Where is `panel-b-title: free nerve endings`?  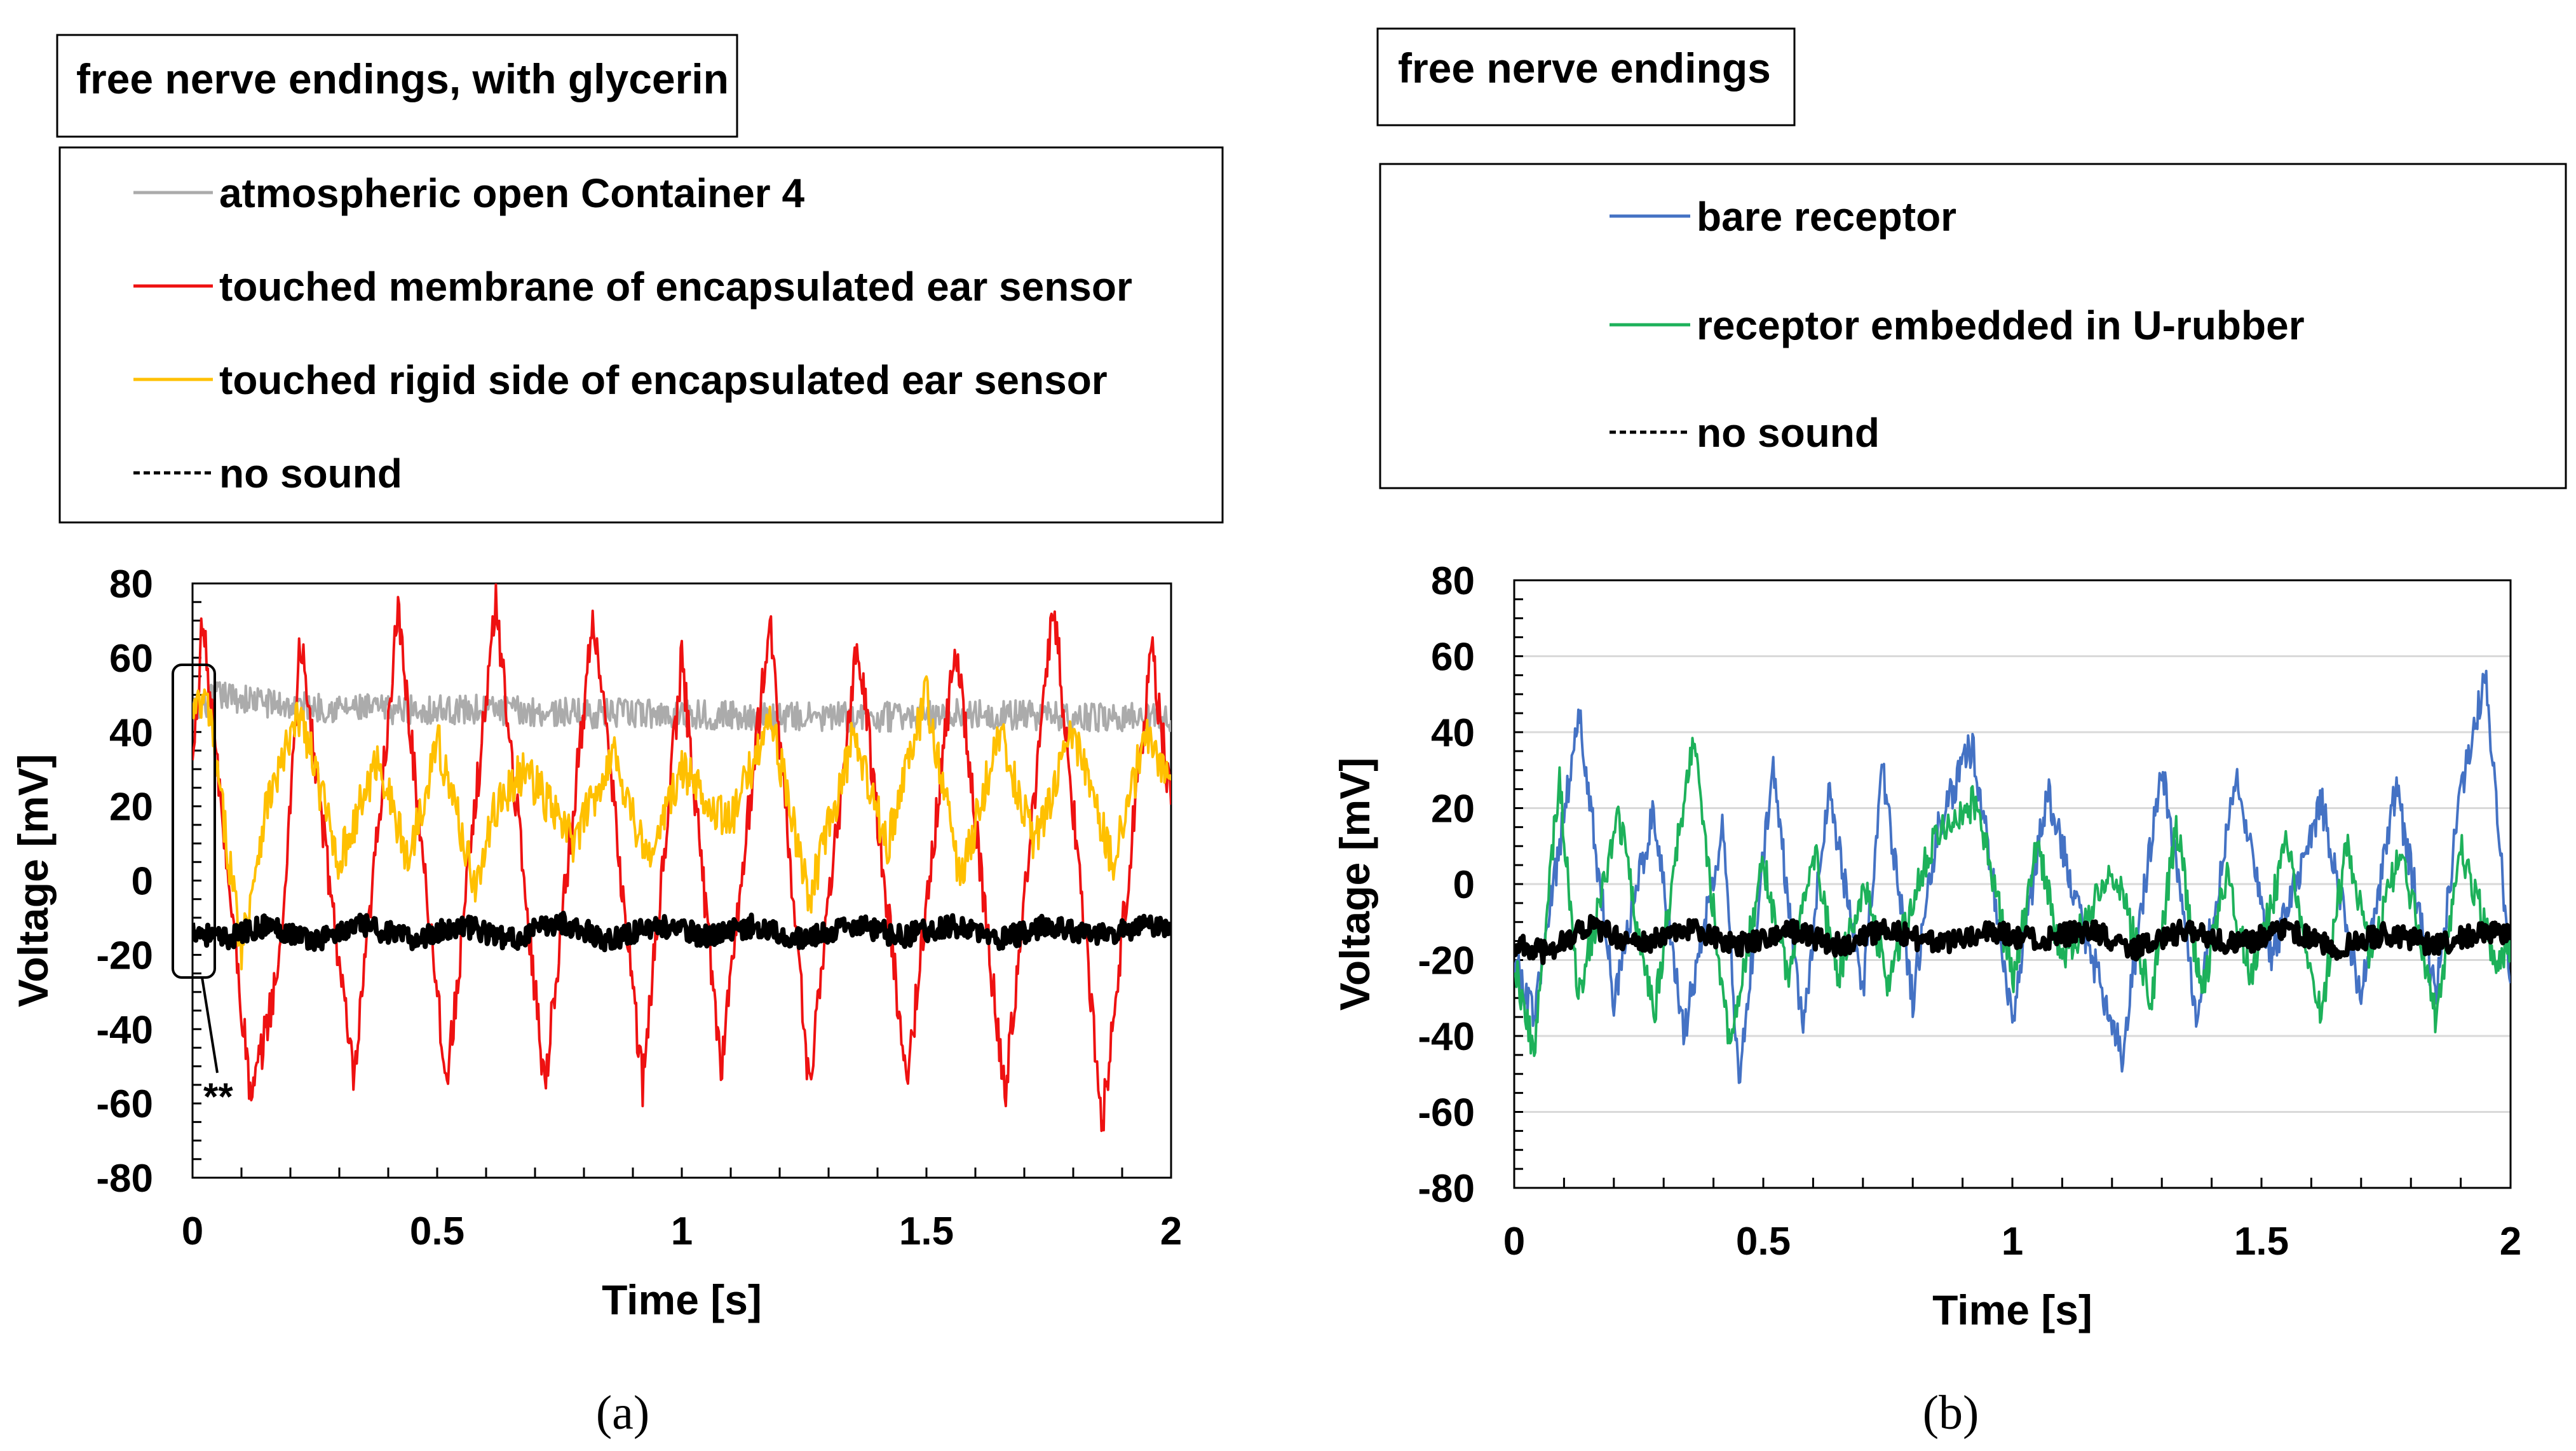 panel-b-title: free nerve endings is located at coordinates (1584, 68).